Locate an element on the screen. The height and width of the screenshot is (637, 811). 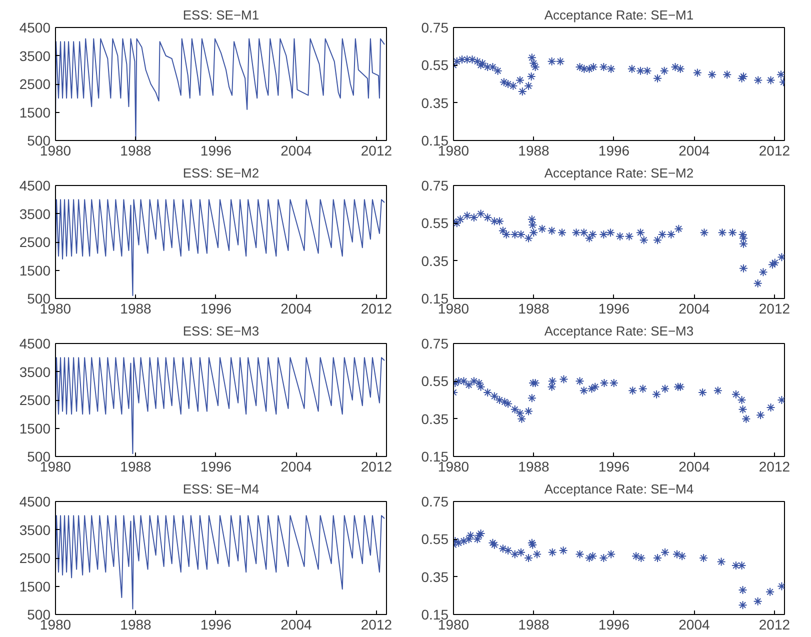
chart-title: Acceptance Rate: SE−M3 is located at coordinates (619, 331).